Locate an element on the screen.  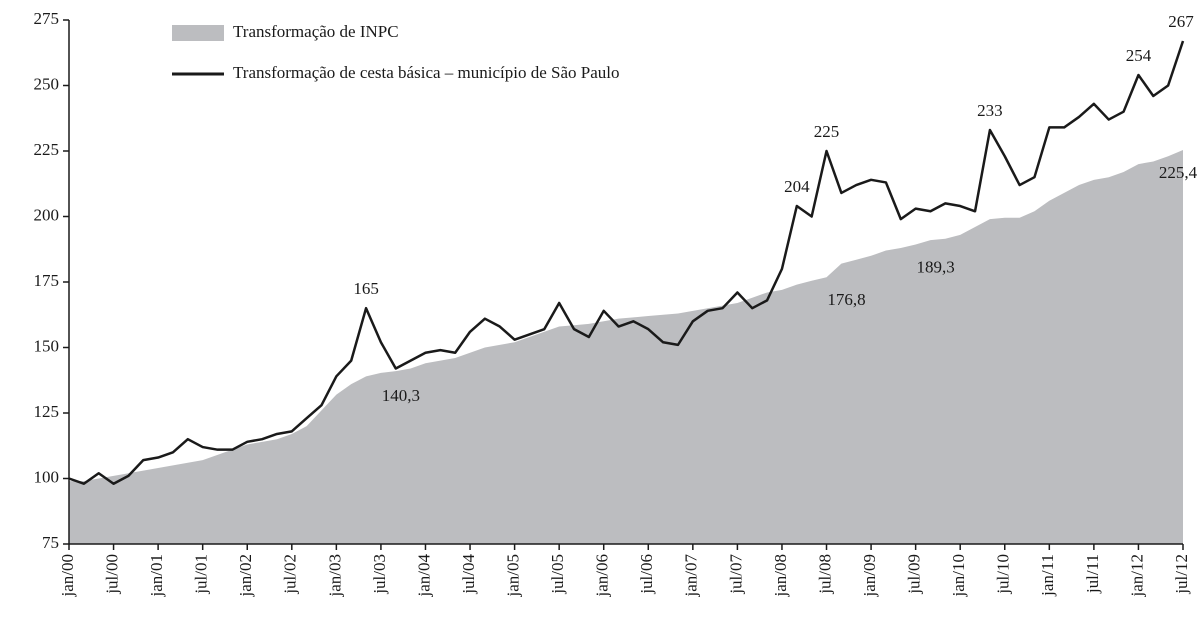
data-label: 233 is located at coordinates (990, 110).